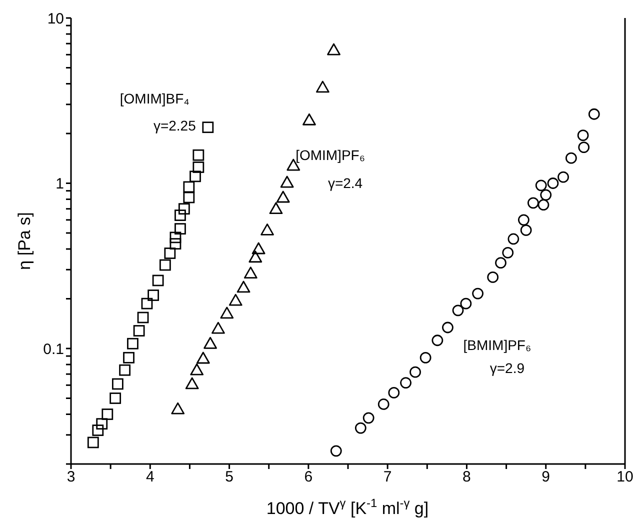 The width and height of the screenshot is (633, 525). What do you see at coordinates (24, 241) in the screenshot?
I see `y-axis-title: η [Pa s]` at bounding box center [24, 241].